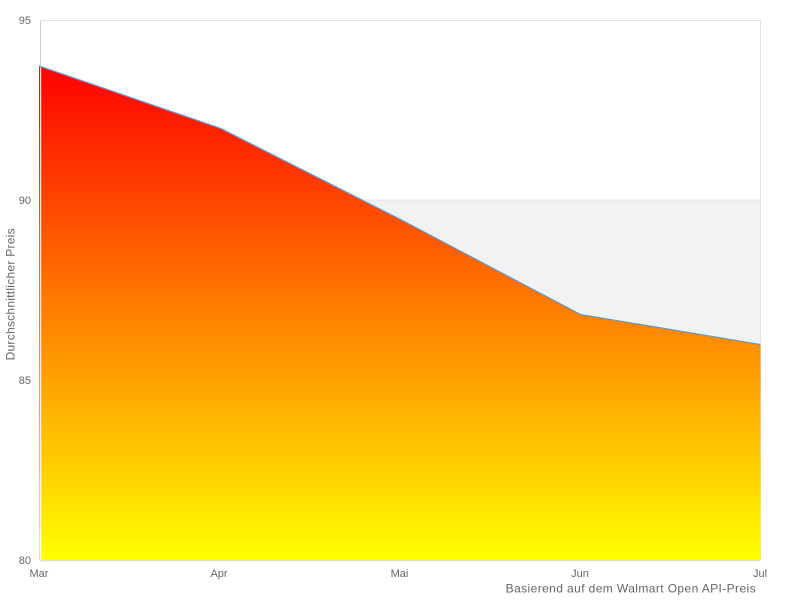  What do you see at coordinates (218, 574) in the screenshot?
I see `svg-text: Apr` at bounding box center [218, 574].